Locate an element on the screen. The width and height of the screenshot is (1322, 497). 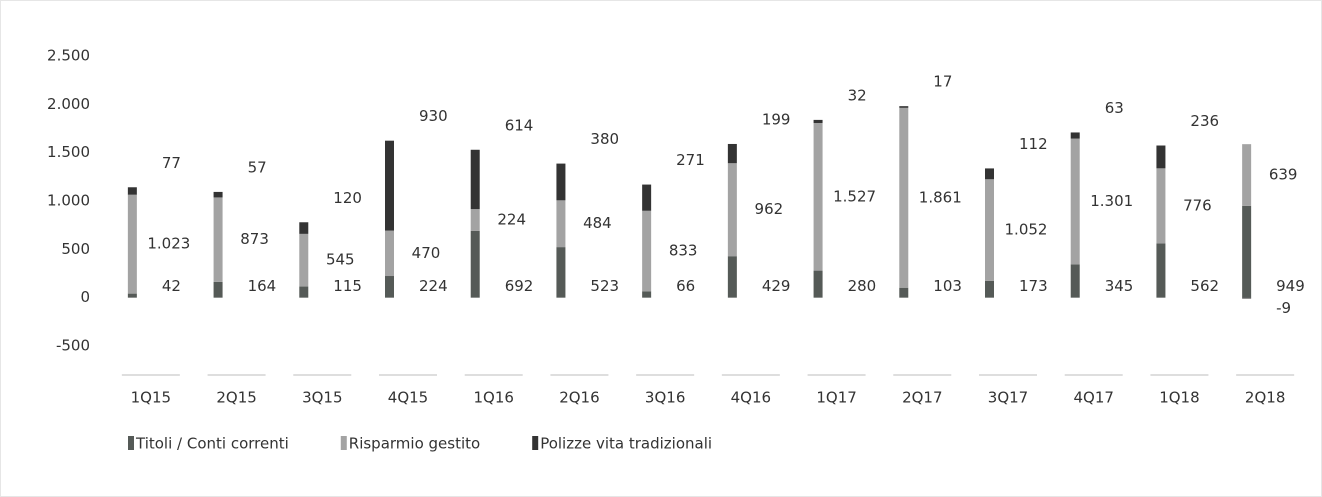
data-label: -9 is located at coordinates (1283, 308).